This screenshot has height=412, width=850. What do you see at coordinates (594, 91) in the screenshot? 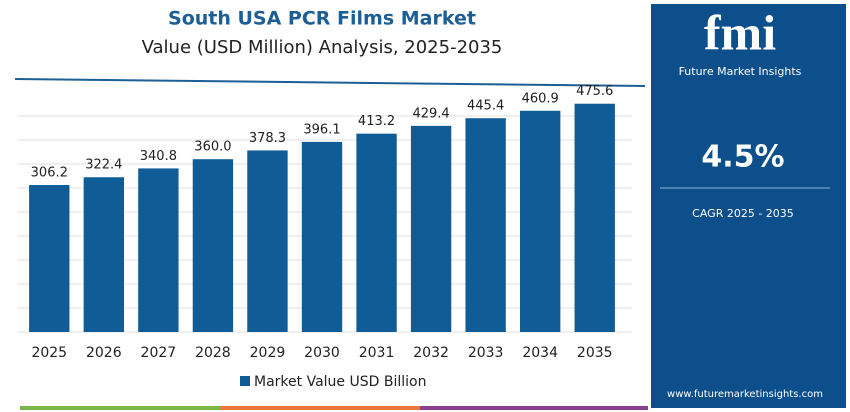
I see `value-label: 475.6` at bounding box center [594, 91].